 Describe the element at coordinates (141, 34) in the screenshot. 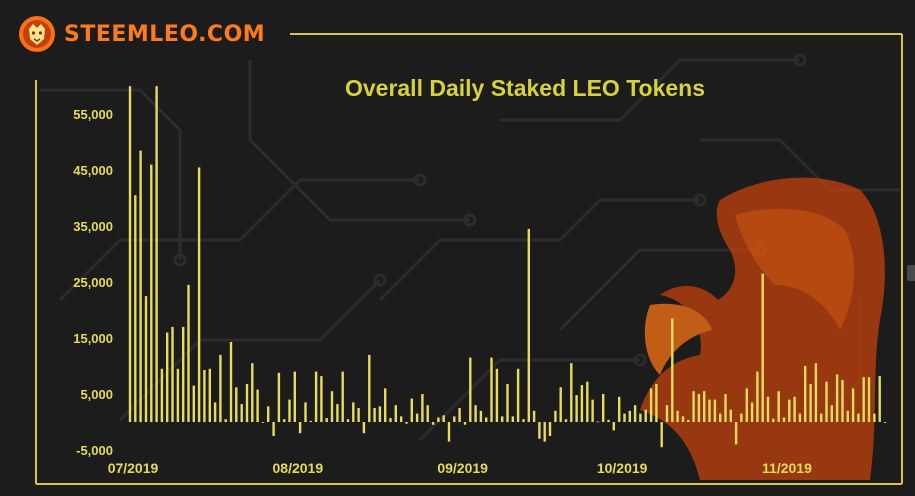

I see `brand-logo: STEEMLEO.COM` at that location.